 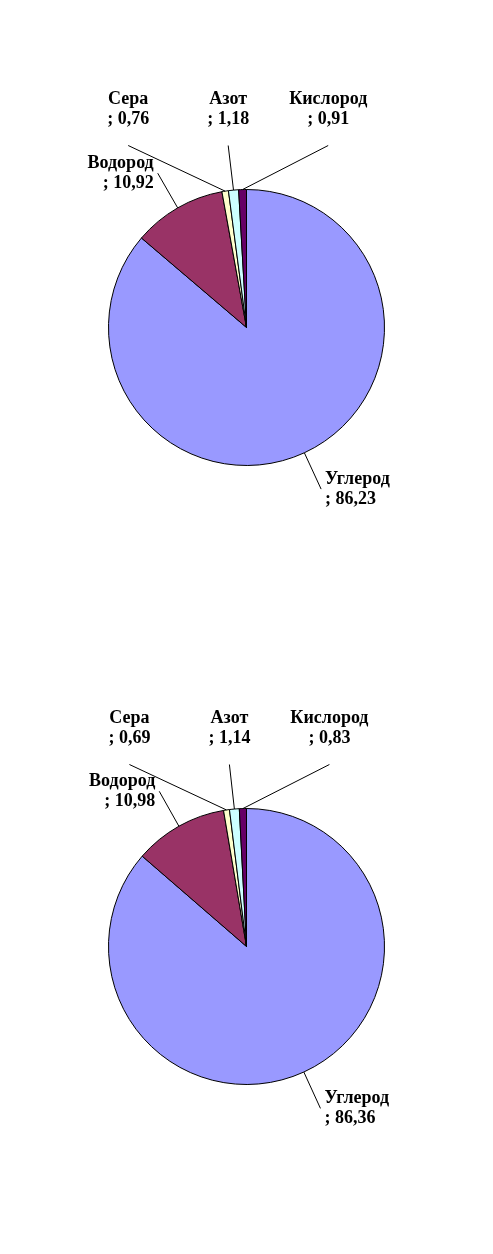 I want to click on data-label: ; 10,92, so click(x=128, y=181).